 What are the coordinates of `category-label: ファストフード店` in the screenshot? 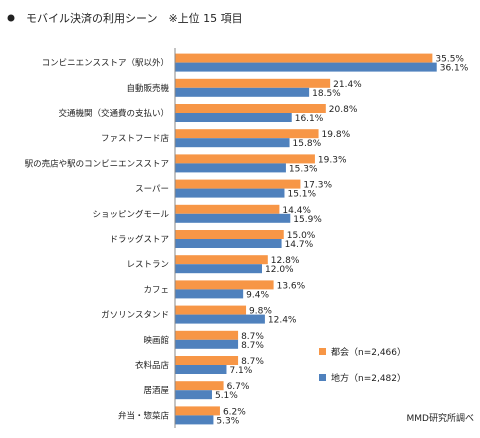 It's located at (135, 138).